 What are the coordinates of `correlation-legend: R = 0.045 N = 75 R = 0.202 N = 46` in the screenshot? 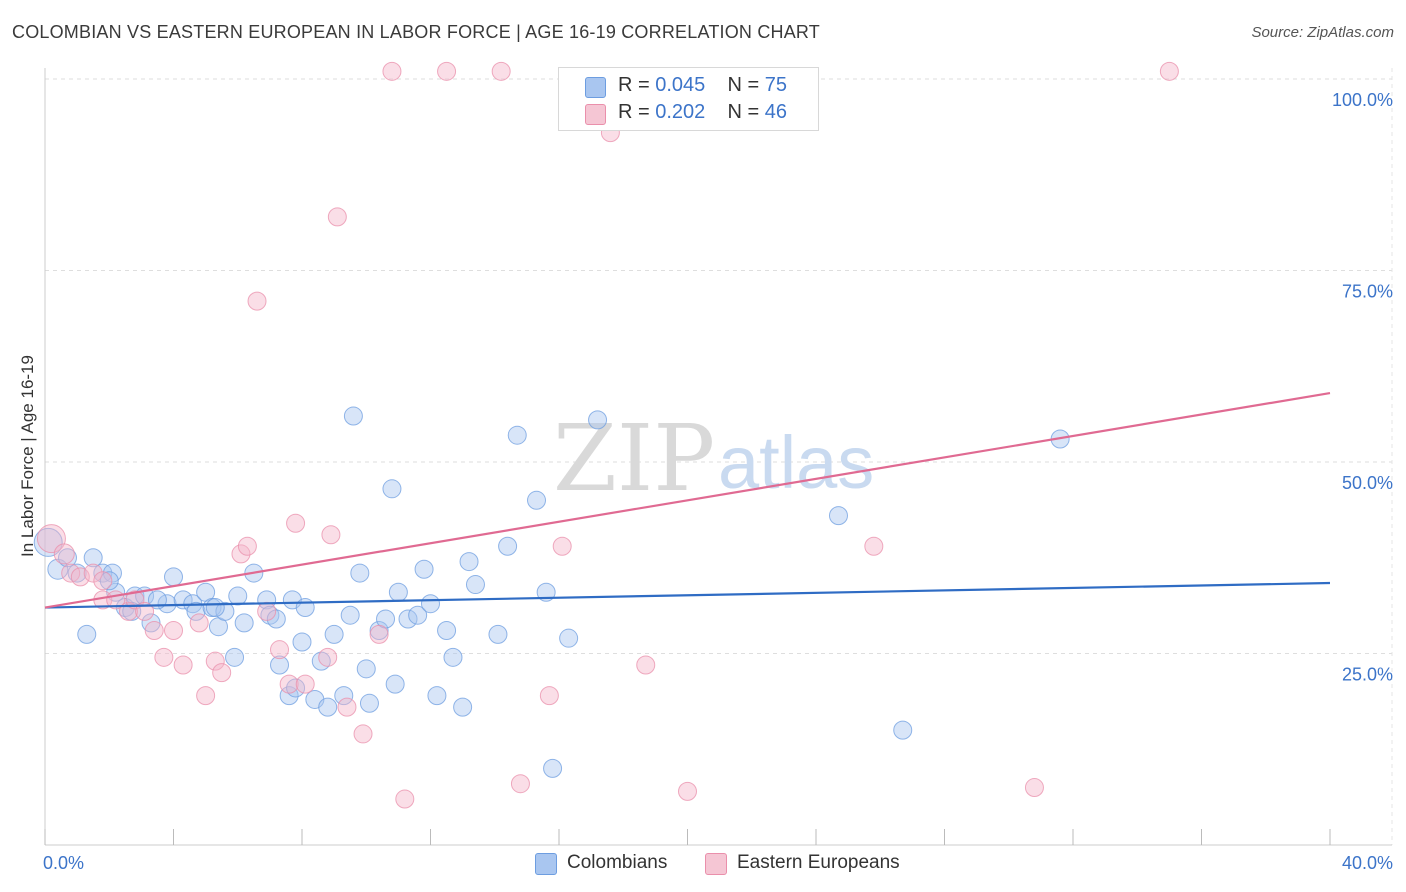 It's located at (688, 99).